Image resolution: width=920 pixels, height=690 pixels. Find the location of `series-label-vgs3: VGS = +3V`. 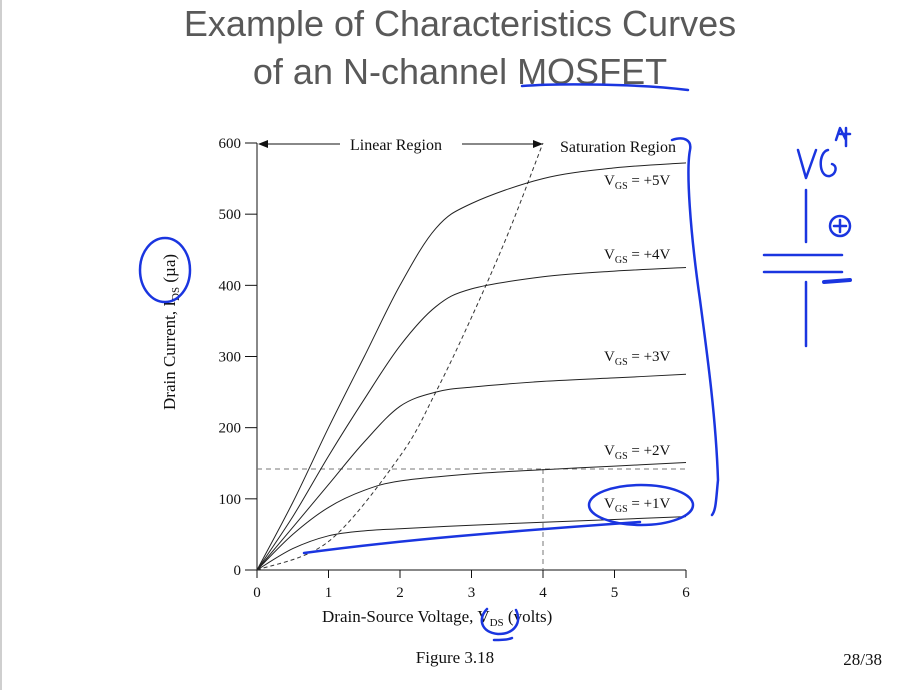

series-label-vgs3: VGS = +3V is located at coordinates (637, 358).